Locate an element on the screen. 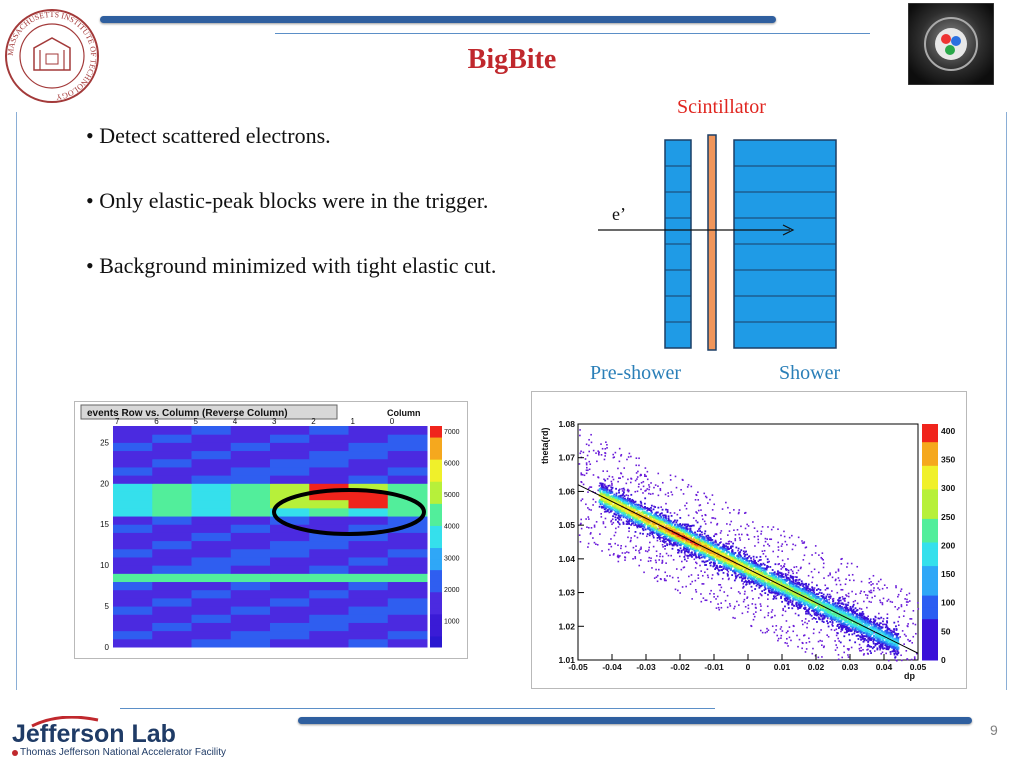 The width and height of the screenshot is (1024, 768). heatmap-x-tick: 3 is located at coordinates (274, 421).